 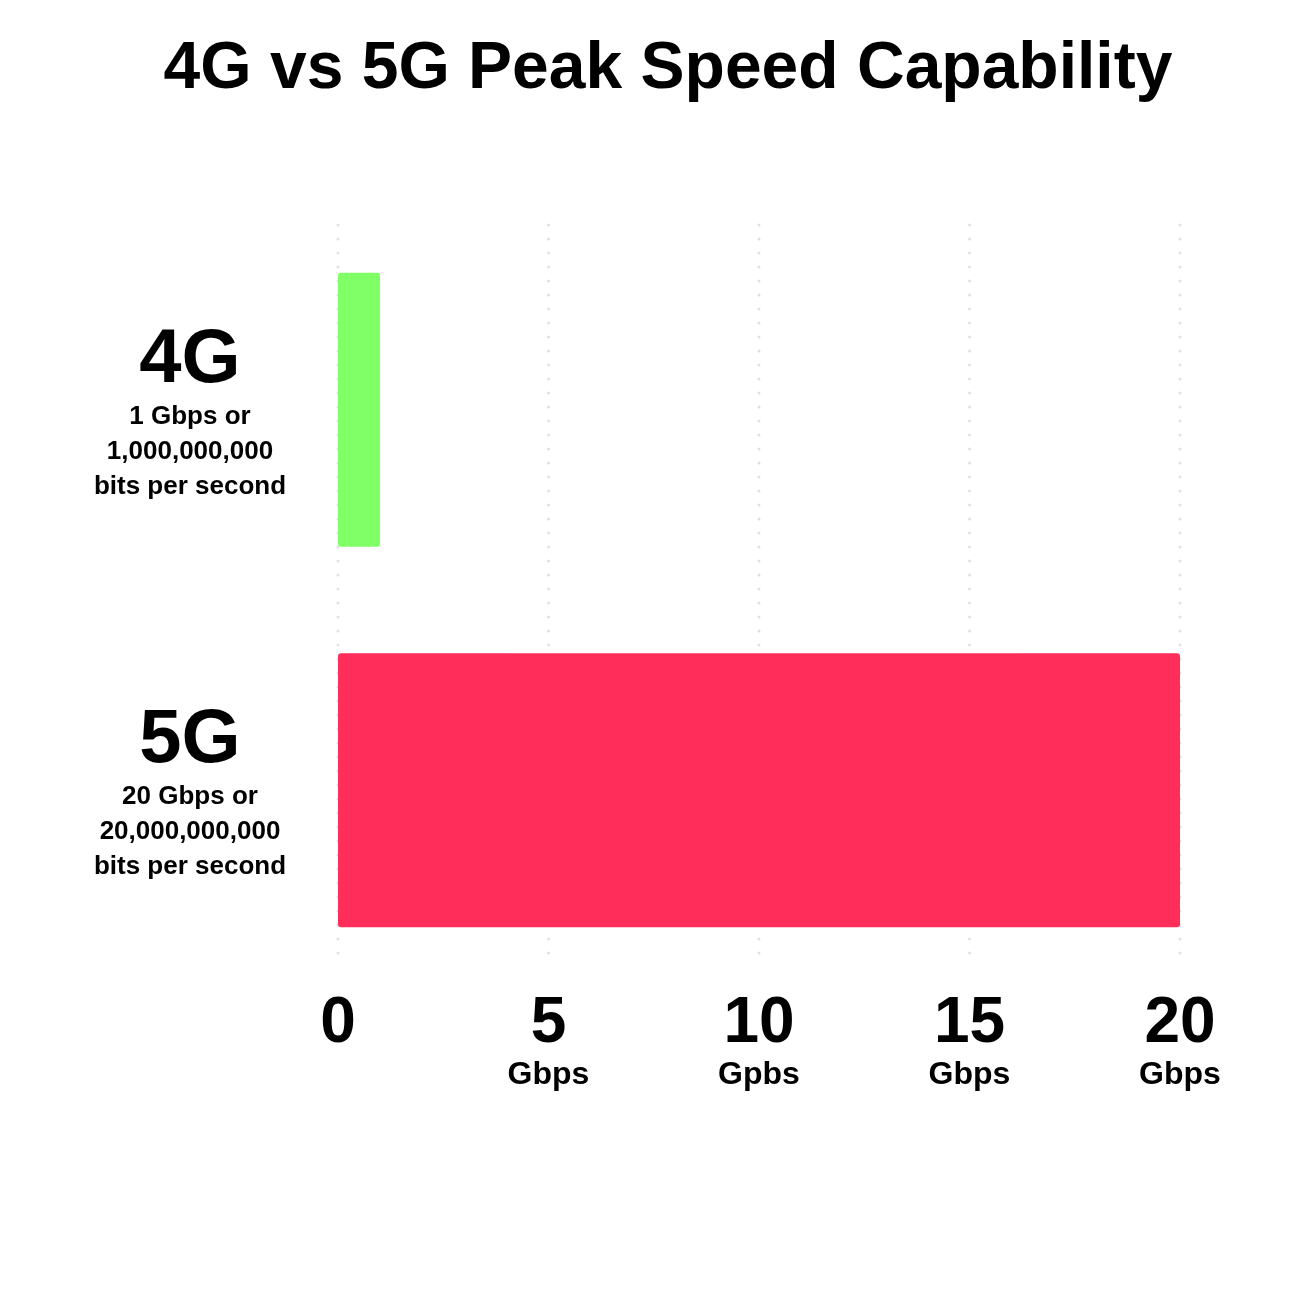 What do you see at coordinates (190, 355) in the screenshot?
I see `y-tick-label: 4G` at bounding box center [190, 355].